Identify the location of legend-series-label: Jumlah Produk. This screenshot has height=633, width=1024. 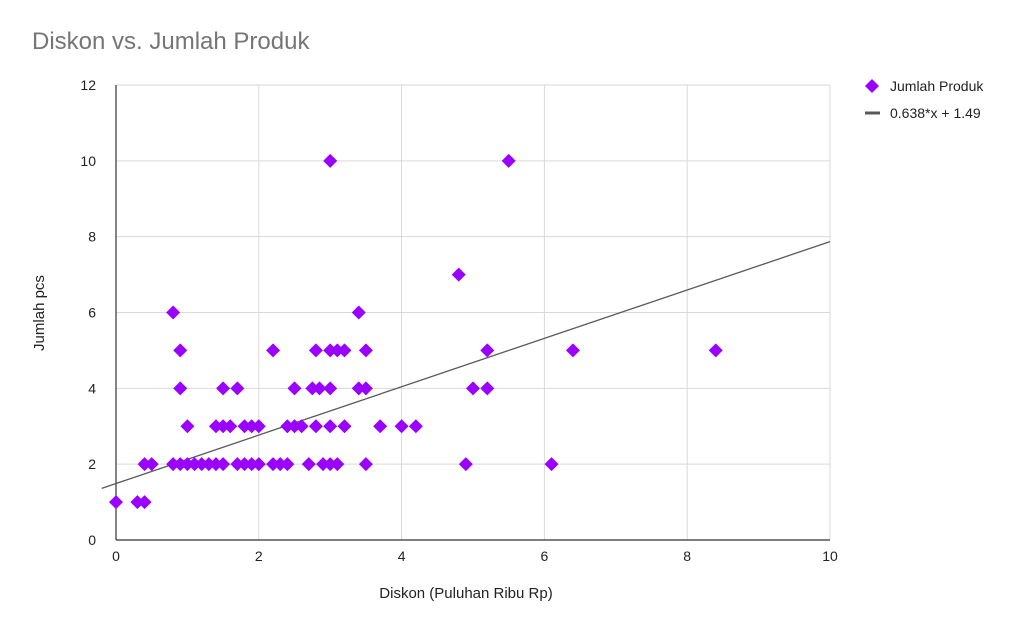
(937, 86).